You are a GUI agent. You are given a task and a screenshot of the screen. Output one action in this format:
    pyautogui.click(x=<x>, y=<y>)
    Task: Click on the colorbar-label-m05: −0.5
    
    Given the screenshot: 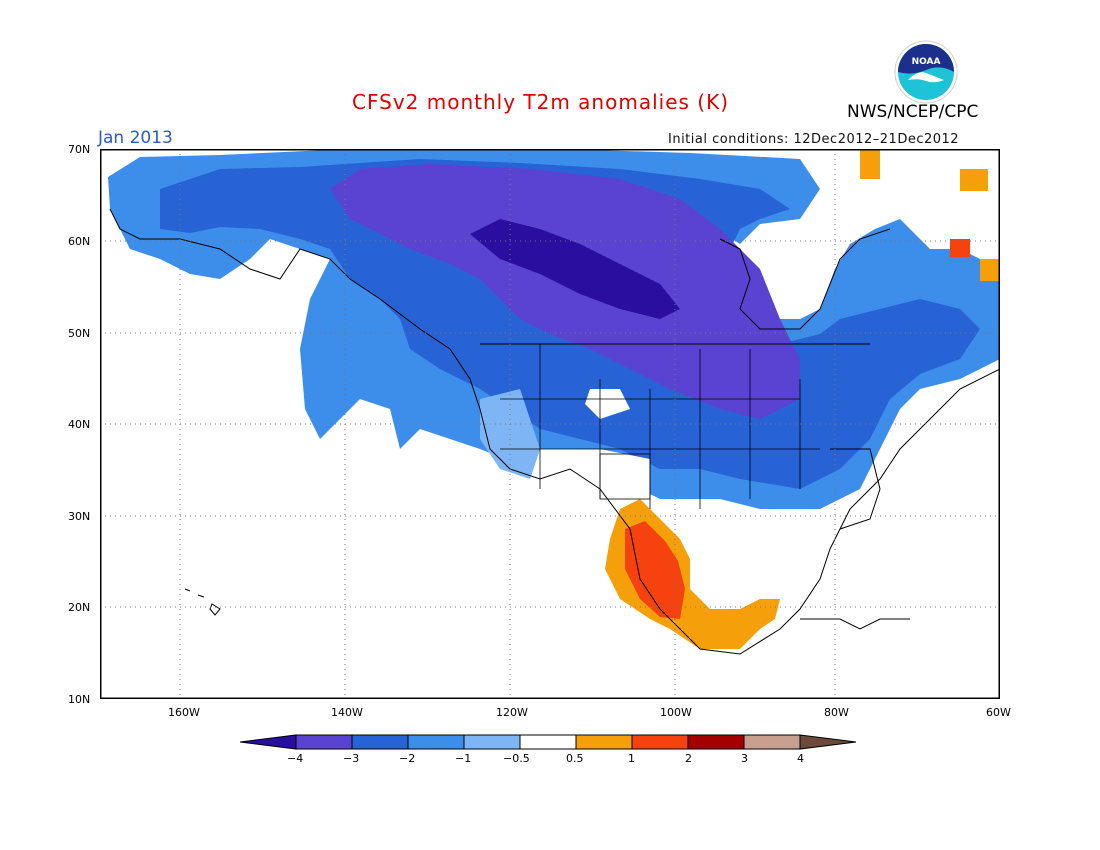 What is the action you would take?
    pyautogui.click(x=516, y=758)
    